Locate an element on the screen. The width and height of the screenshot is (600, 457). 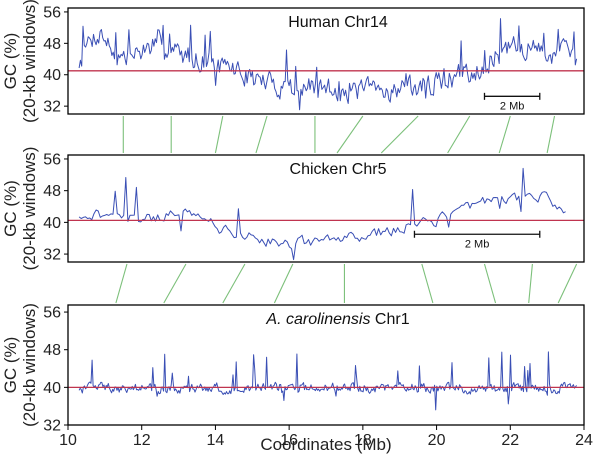
y-tick-label-chicken: 40 is located at coordinates (52, 223).